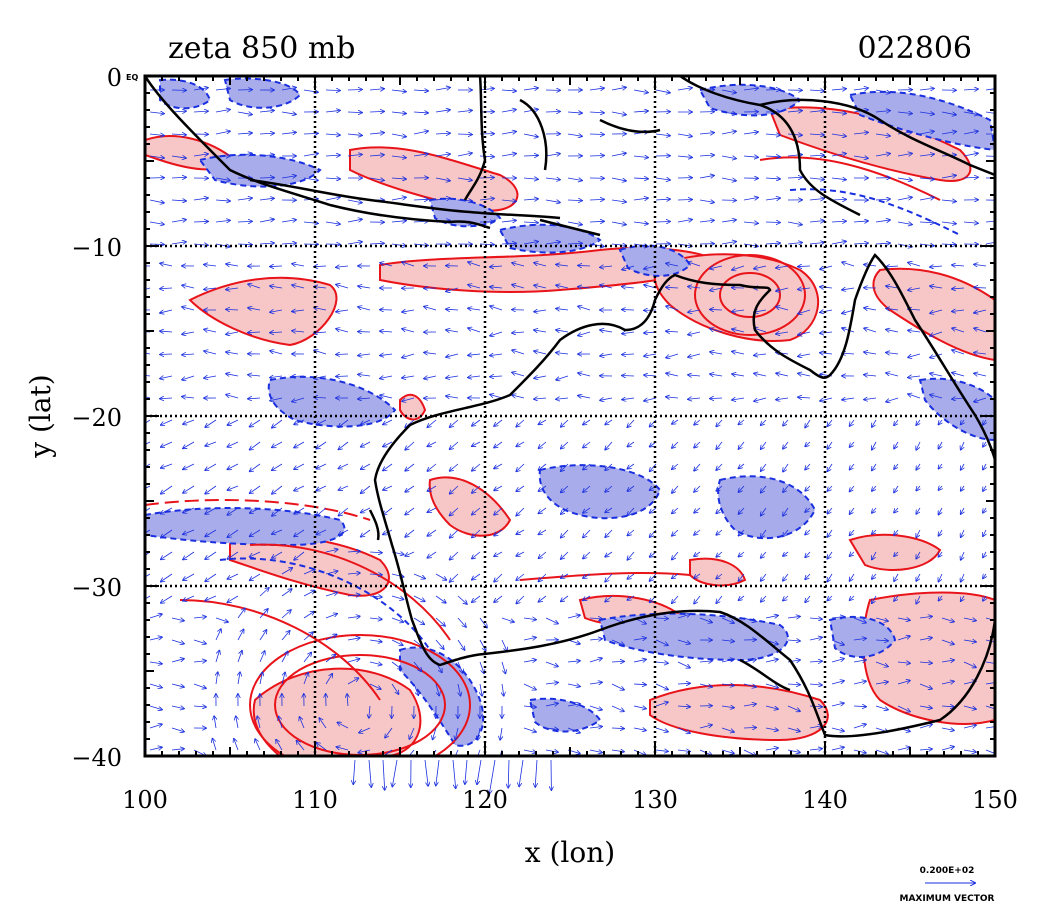 The height and width of the screenshot is (907, 1056). I want to click on equator-label: EQ, so click(132, 77).